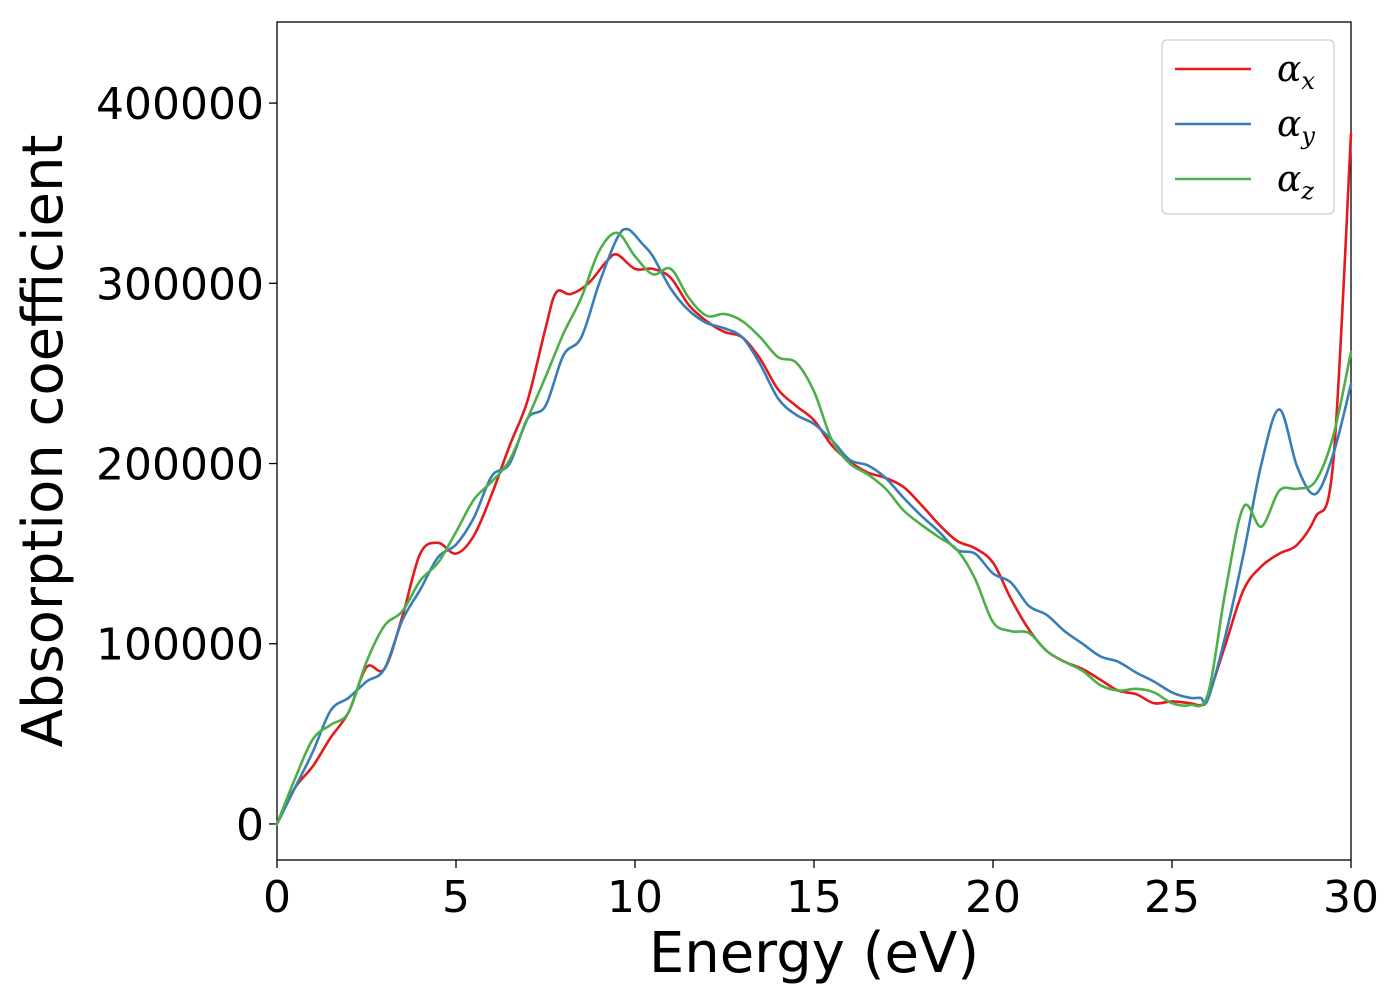 The height and width of the screenshot is (1000, 1400). What do you see at coordinates (180, 284) in the screenshot?
I see `y-tick-label: 300000` at bounding box center [180, 284].